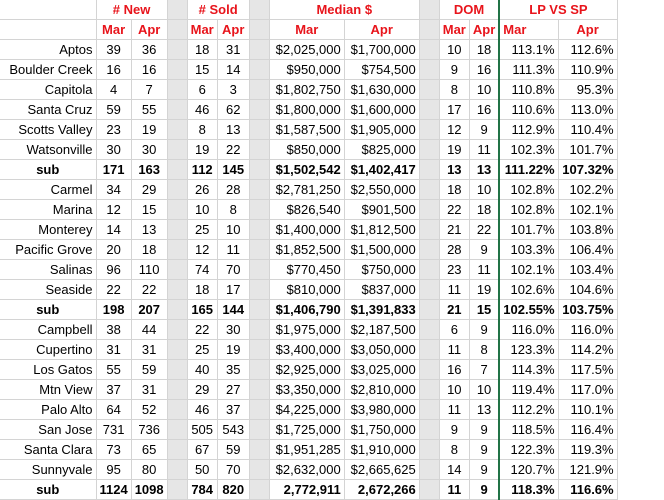  I want to click on sold-mar-header: Mar, so click(202, 29).